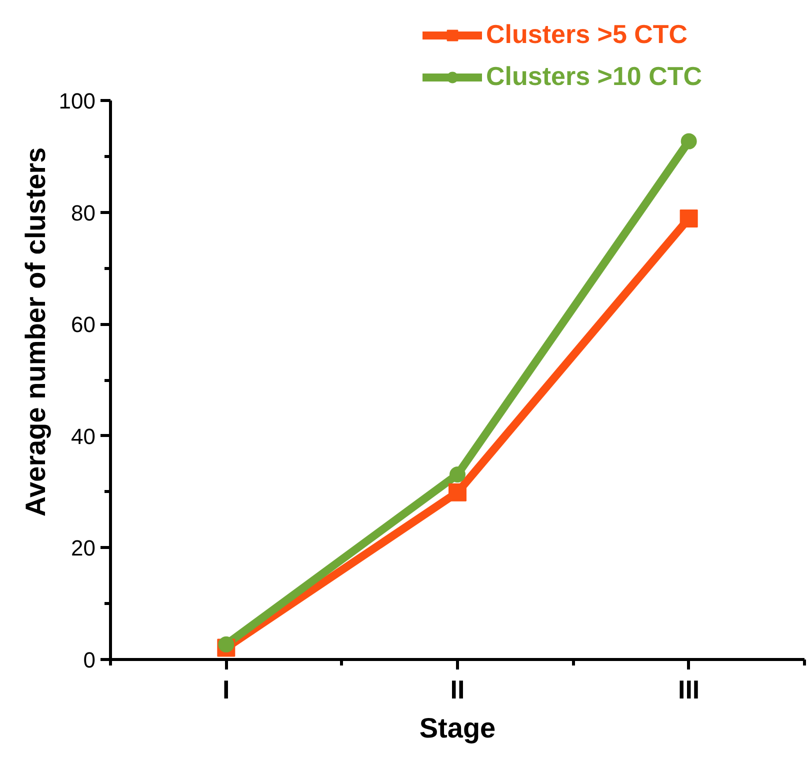 The image size is (808, 758). I want to click on y-tick-label: 0, so click(89, 660).